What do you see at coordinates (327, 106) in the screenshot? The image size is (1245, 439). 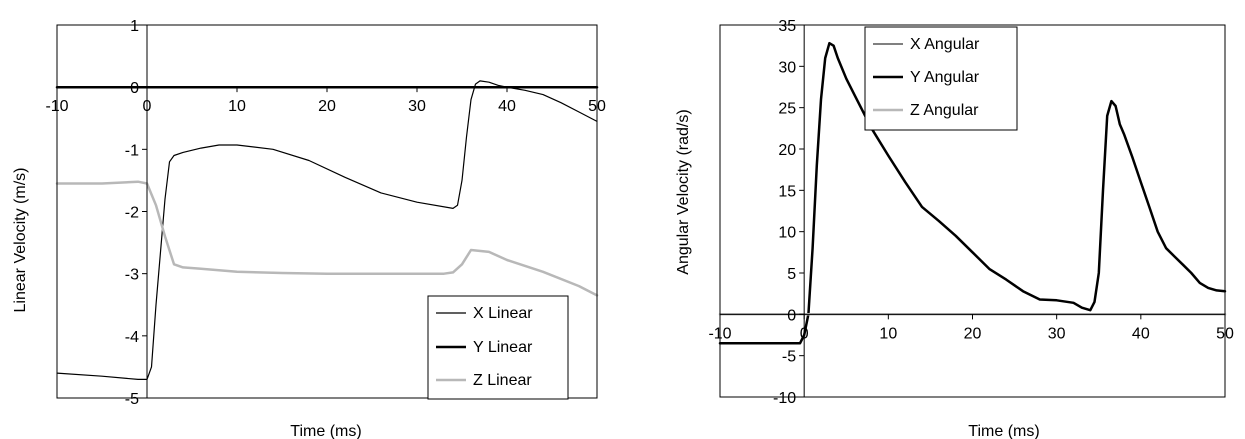 I see `left-x-tick-label: 20` at bounding box center [327, 106].